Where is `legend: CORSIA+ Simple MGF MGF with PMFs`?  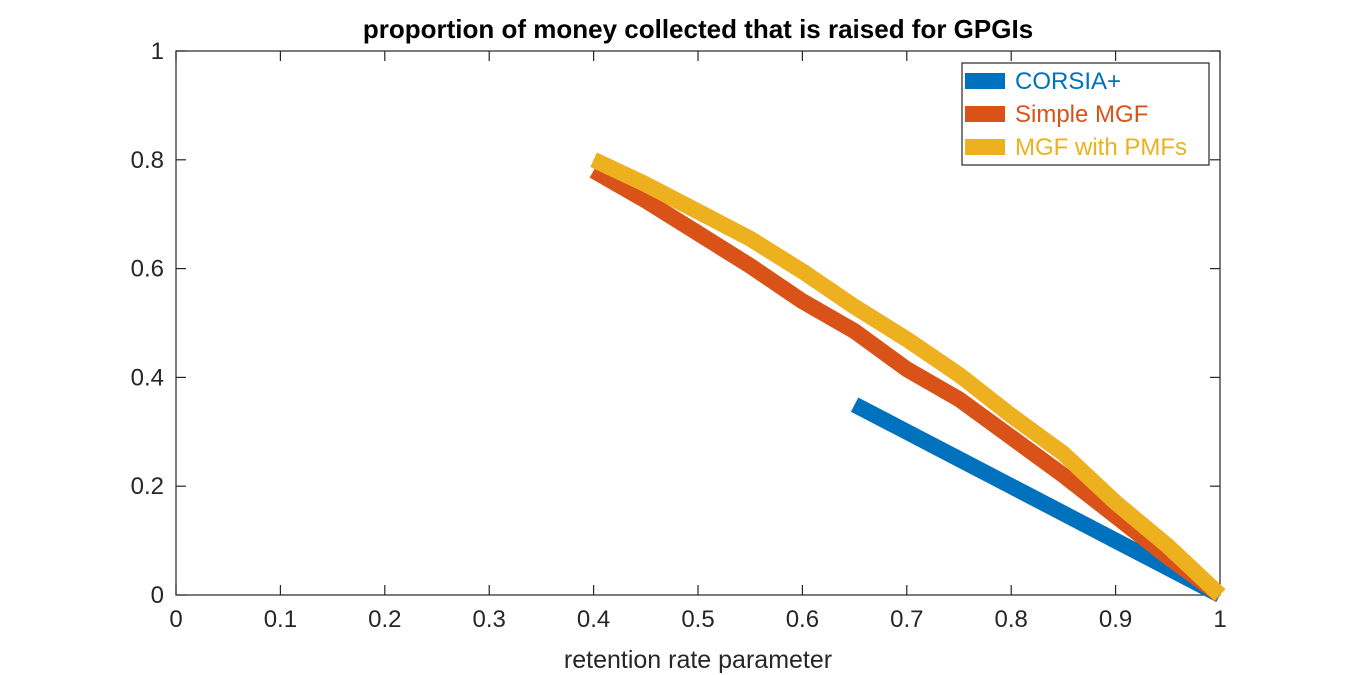 legend: CORSIA+ Simple MGF MGF with PMFs is located at coordinates (1085, 114).